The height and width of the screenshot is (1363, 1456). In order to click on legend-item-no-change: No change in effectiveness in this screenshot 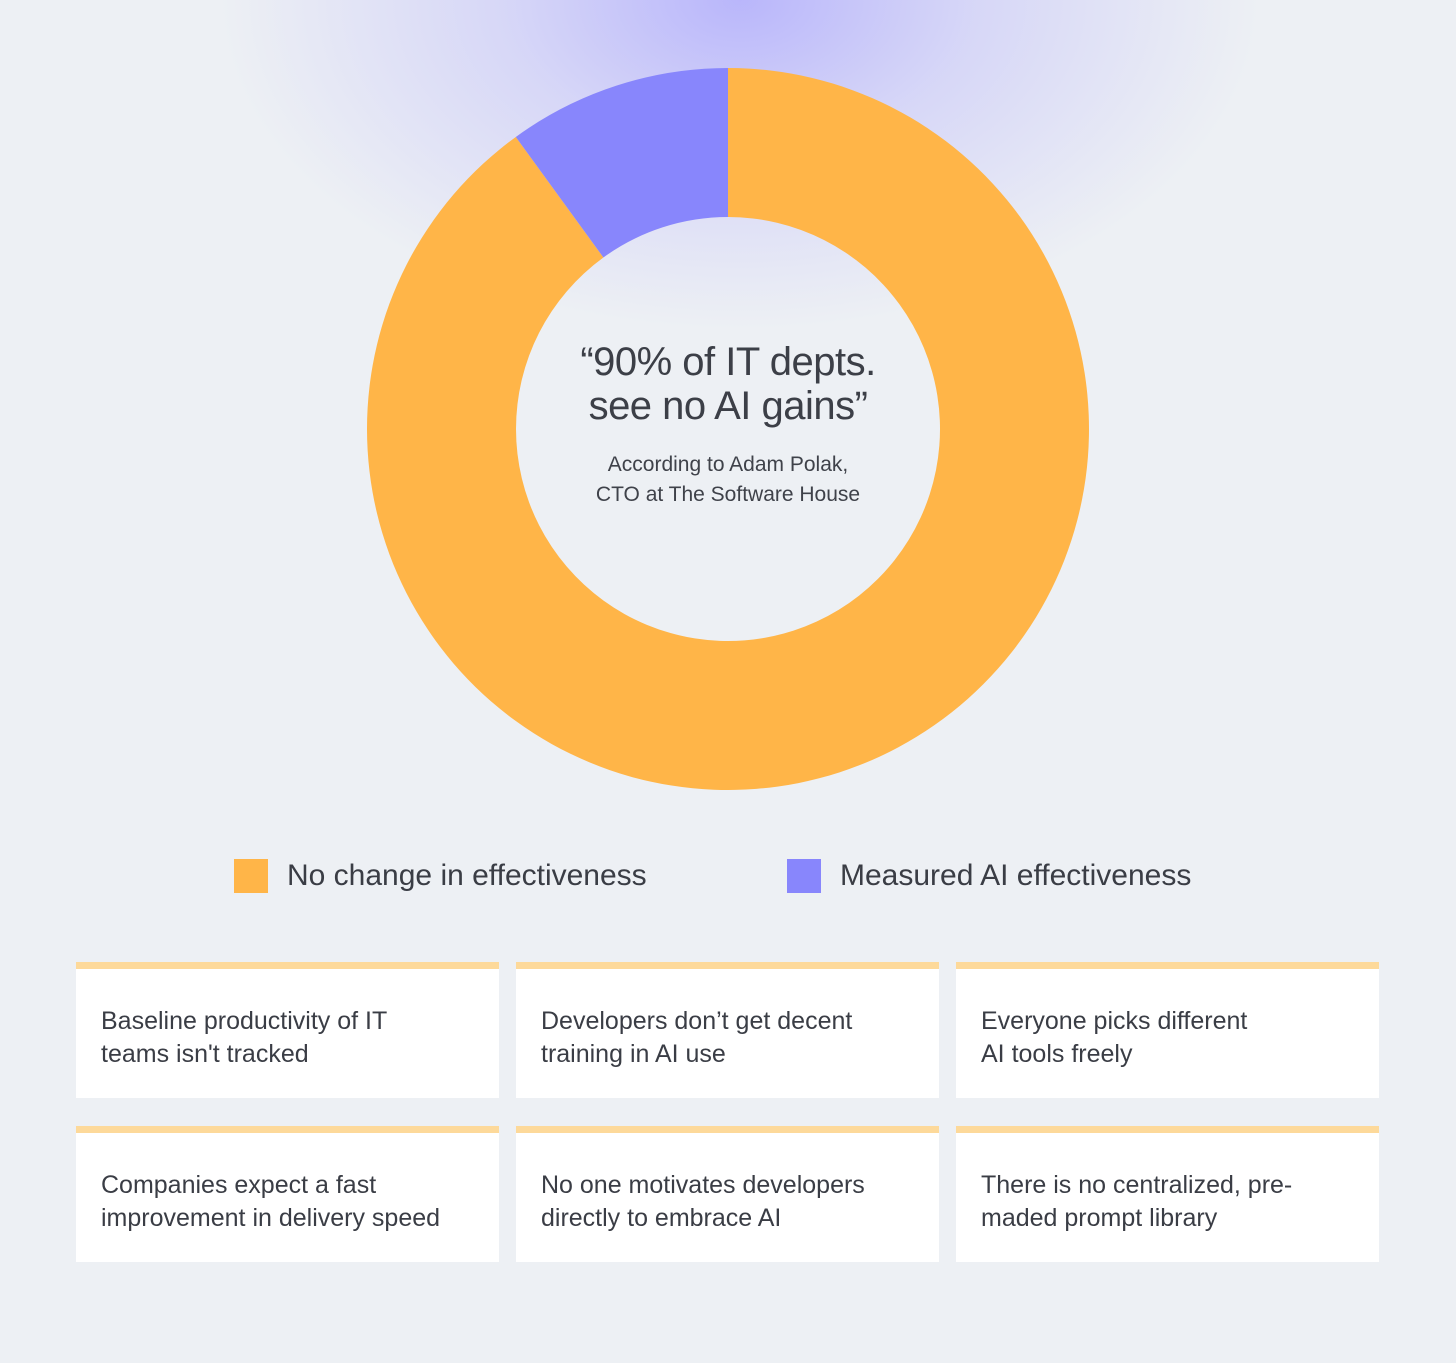, I will do `click(440, 876)`.